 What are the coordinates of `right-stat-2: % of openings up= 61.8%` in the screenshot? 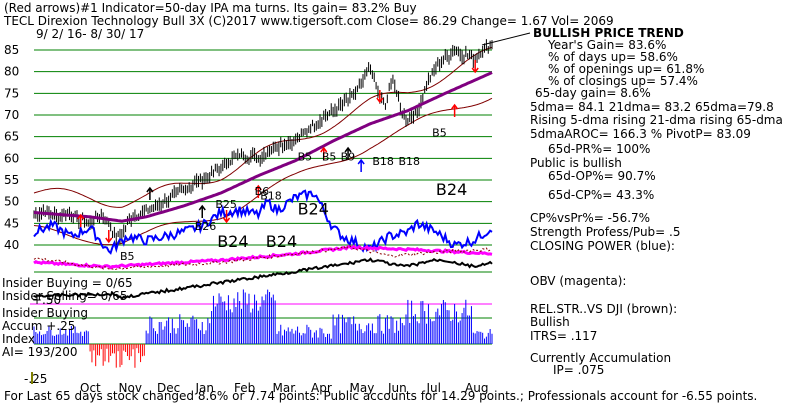 It's located at (626, 69).